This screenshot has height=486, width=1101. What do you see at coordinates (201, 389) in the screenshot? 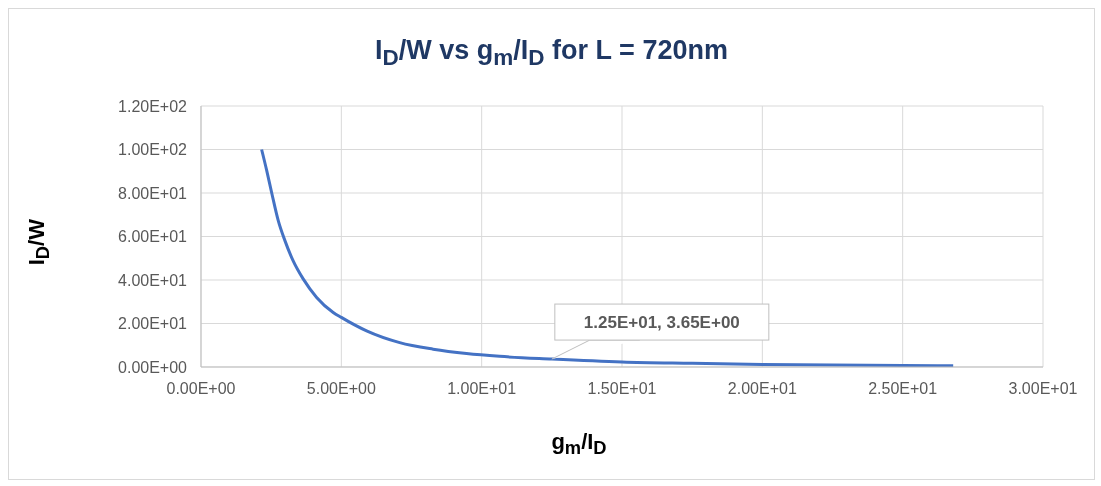
I see `x-tick-label: 0.00E+00` at bounding box center [201, 389].